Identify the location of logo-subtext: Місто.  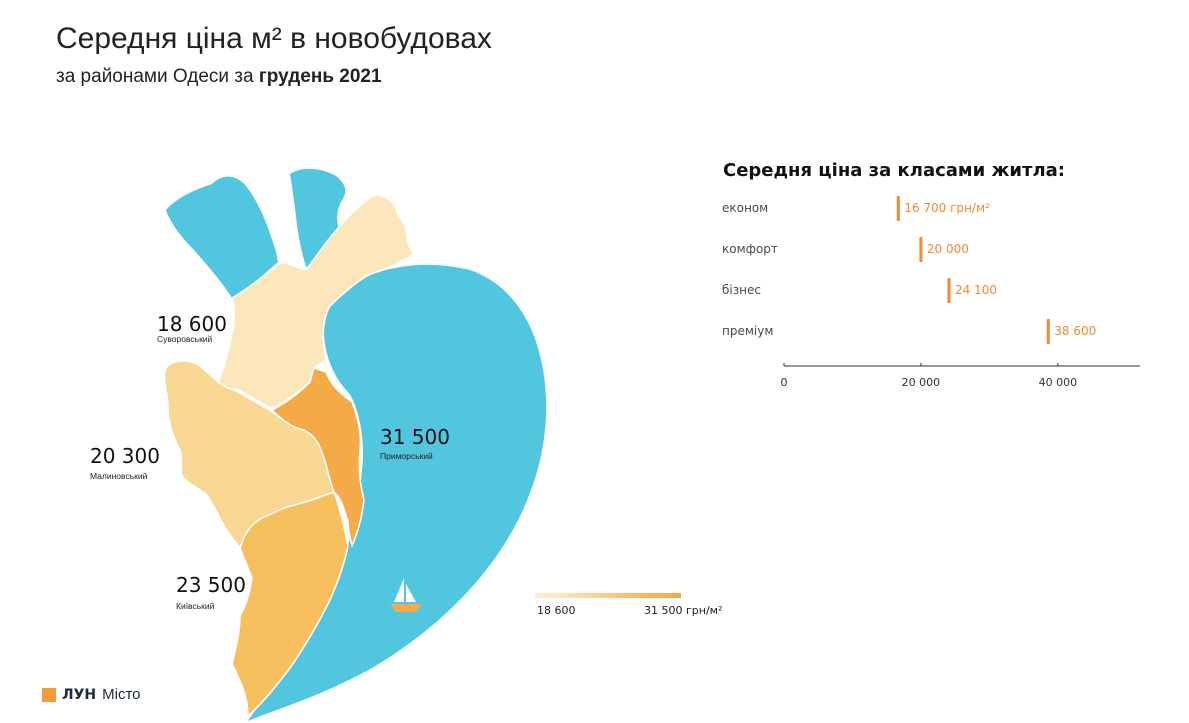
(121, 694).